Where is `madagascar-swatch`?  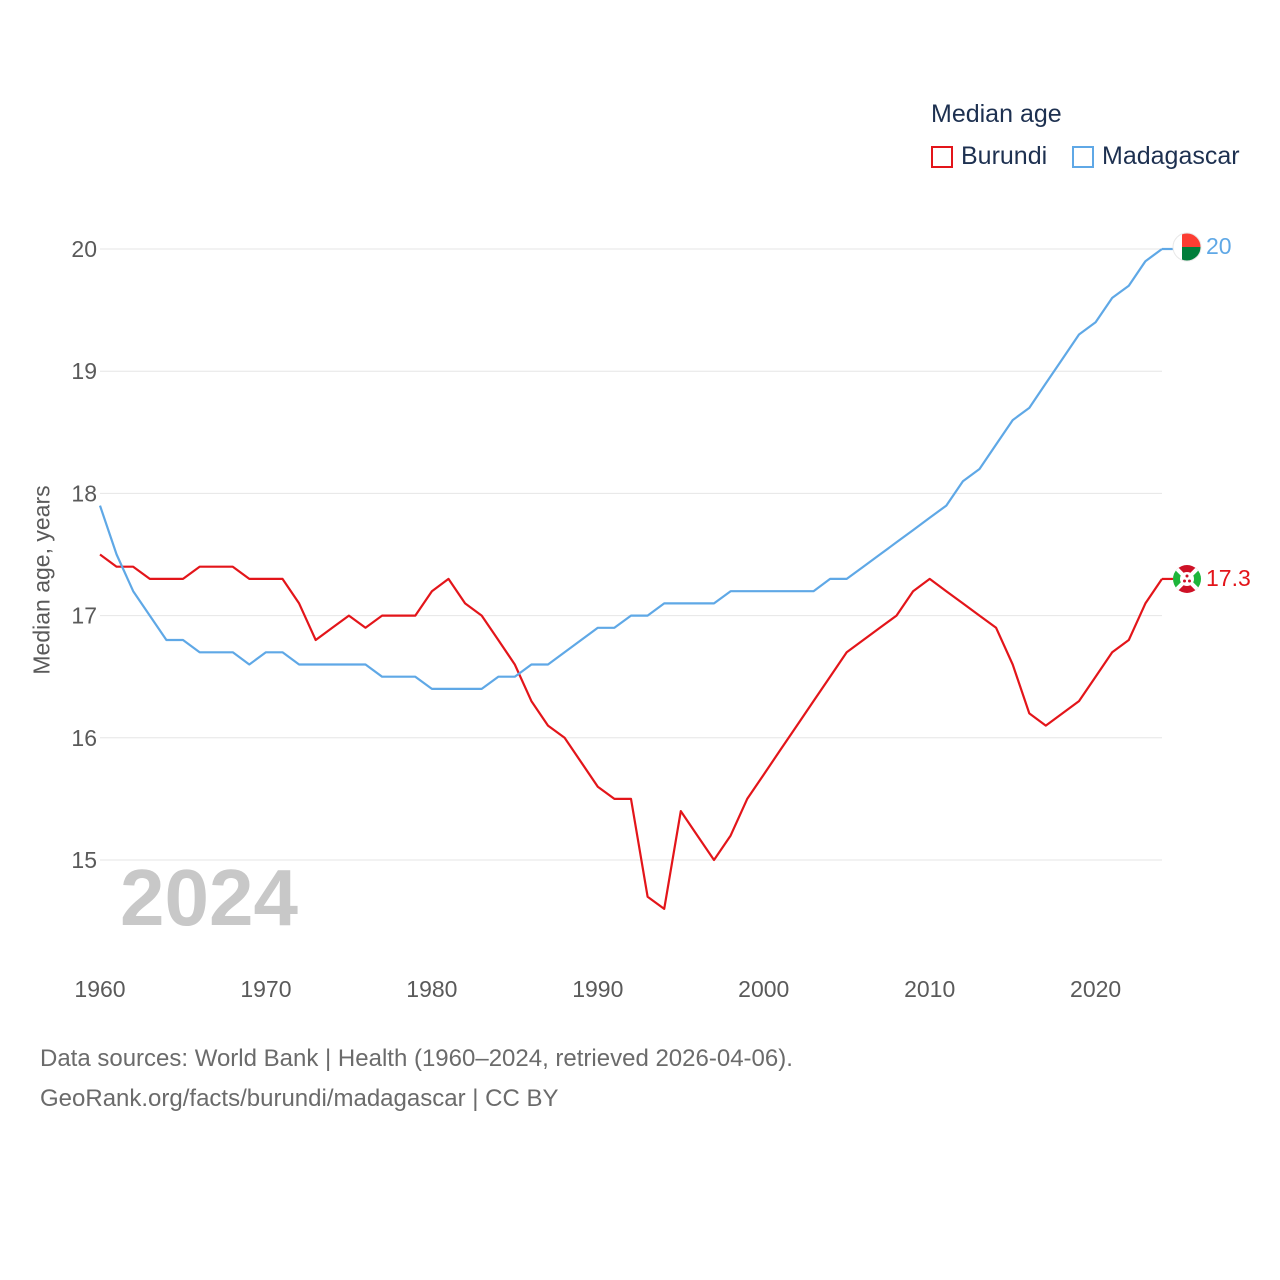
madagascar-swatch is located at coordinates (1083, 156).